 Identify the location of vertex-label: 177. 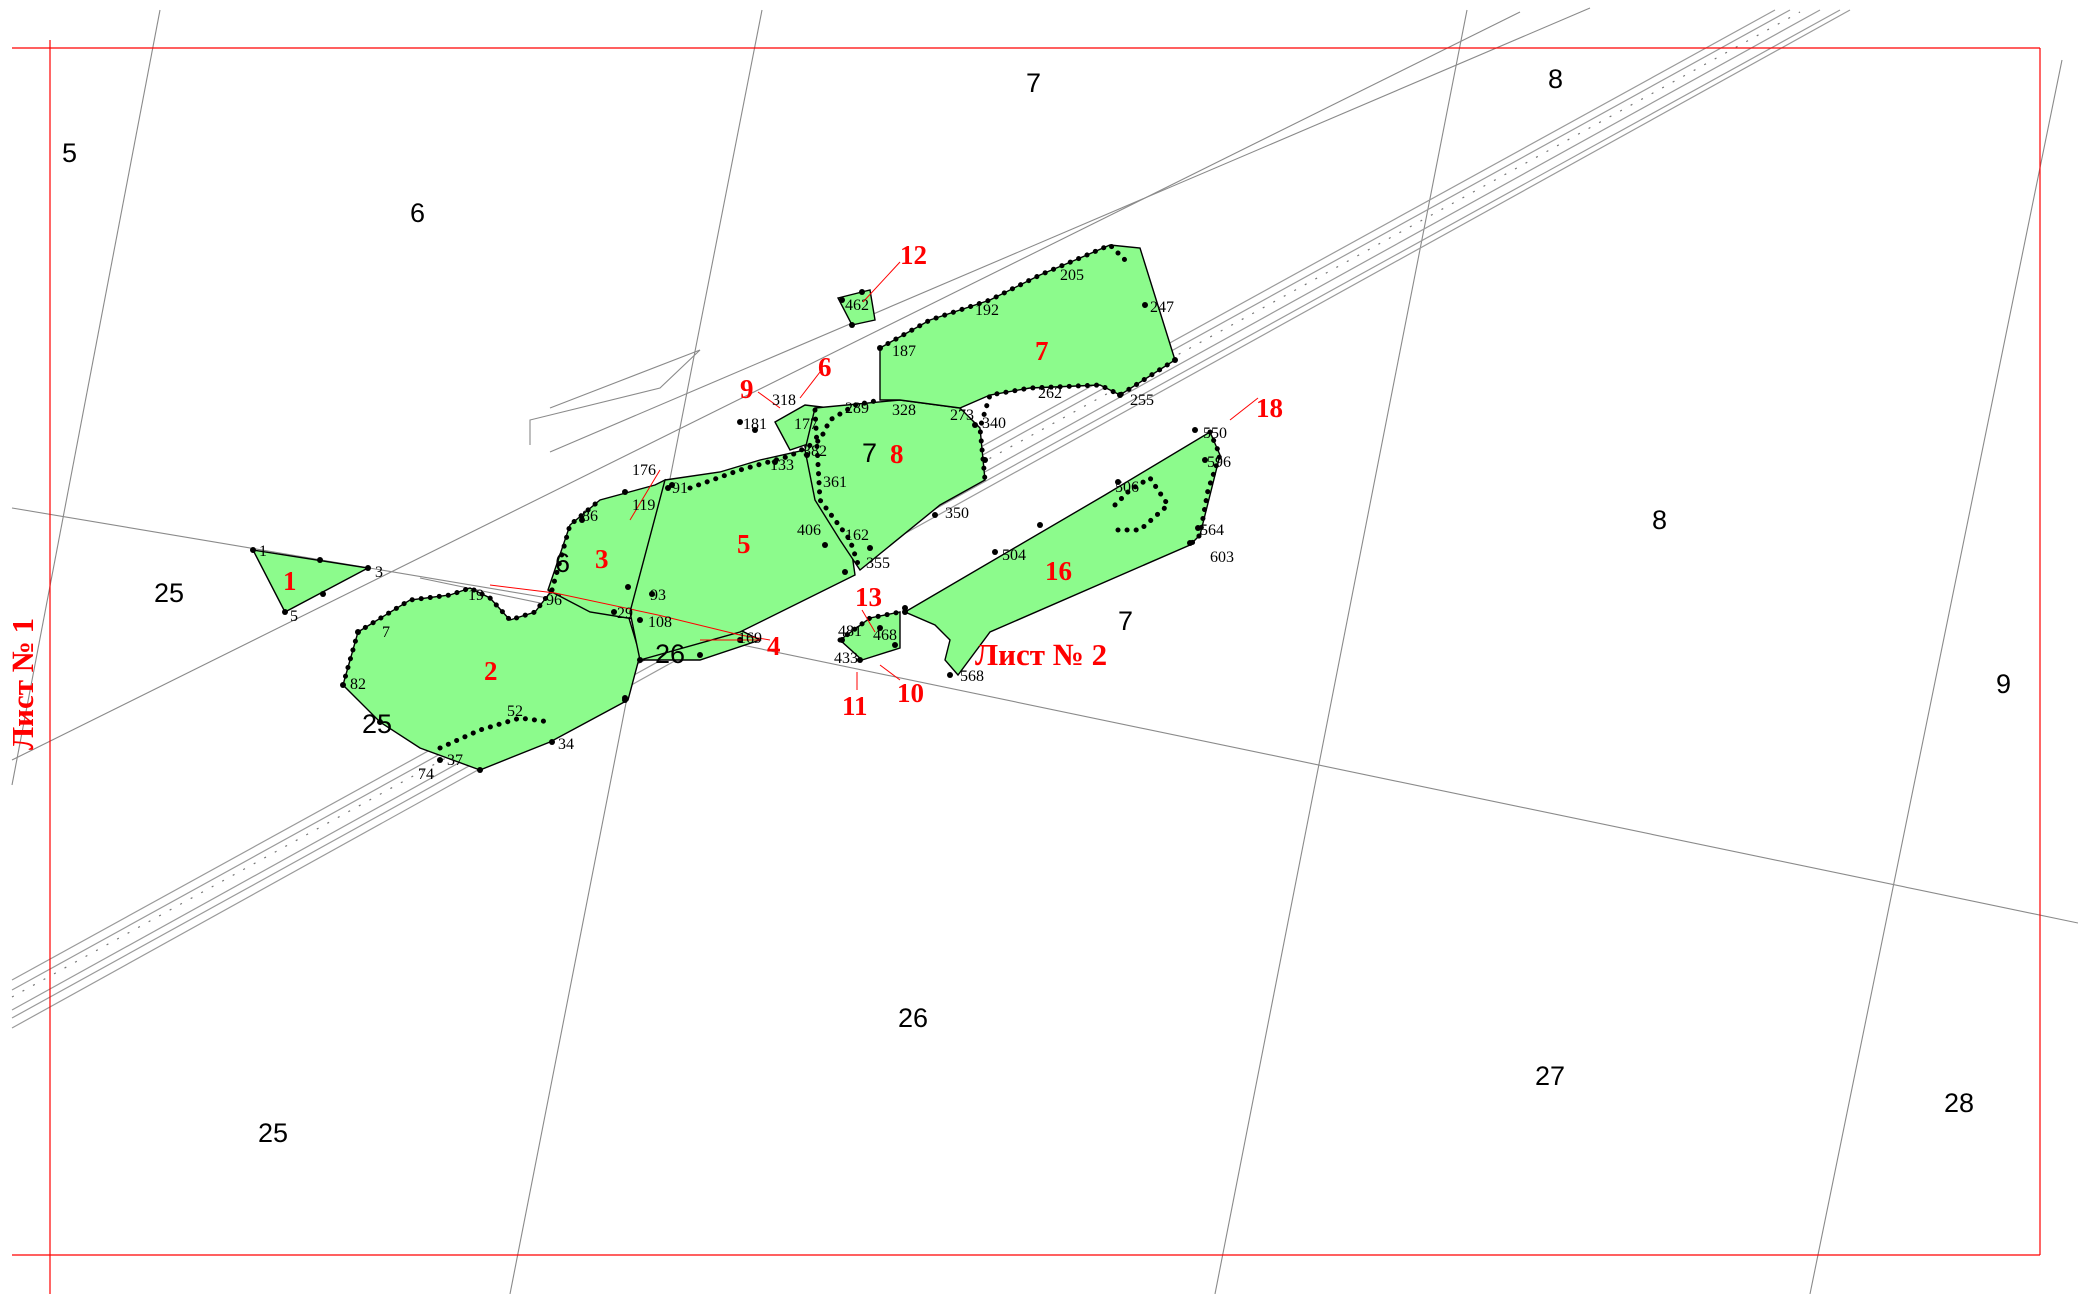
(806, 424).